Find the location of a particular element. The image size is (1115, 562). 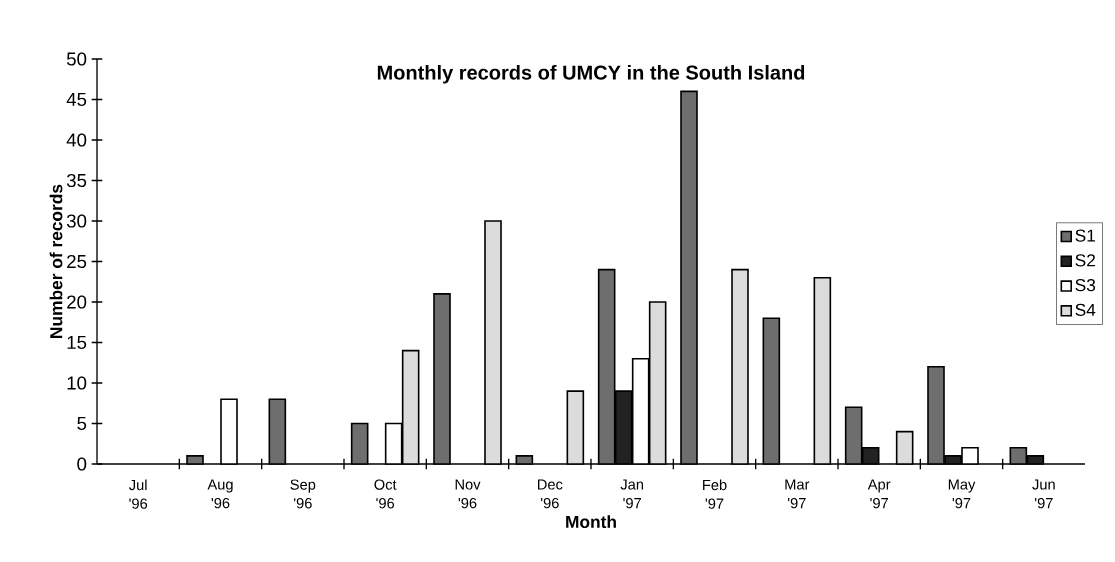

y-tick-label: 15 is located at coordinates (77, 342).